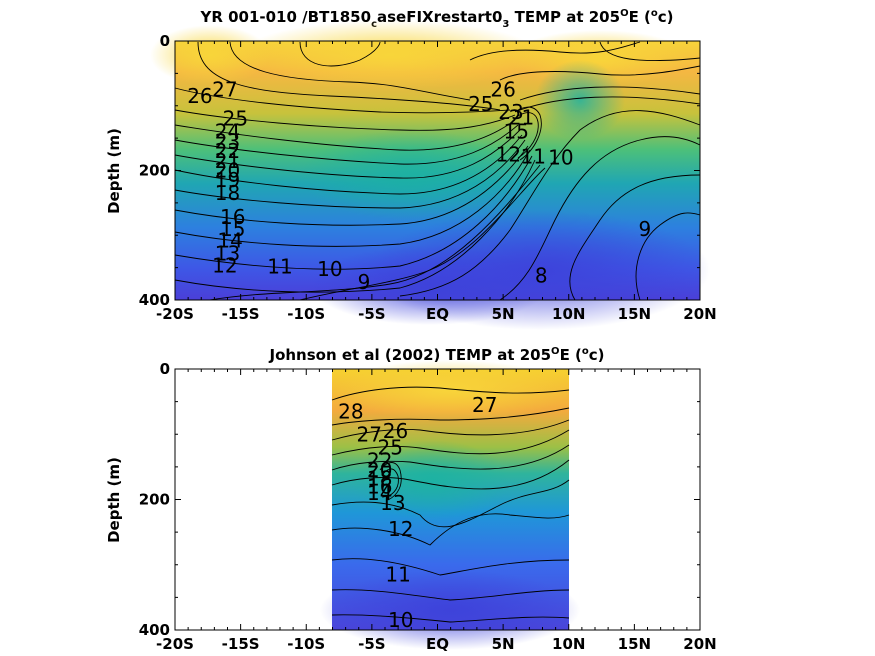 Image resolution: width=875 pixels, height=656 pixels. I want to click on contour-label: 19, so click(227, 180).